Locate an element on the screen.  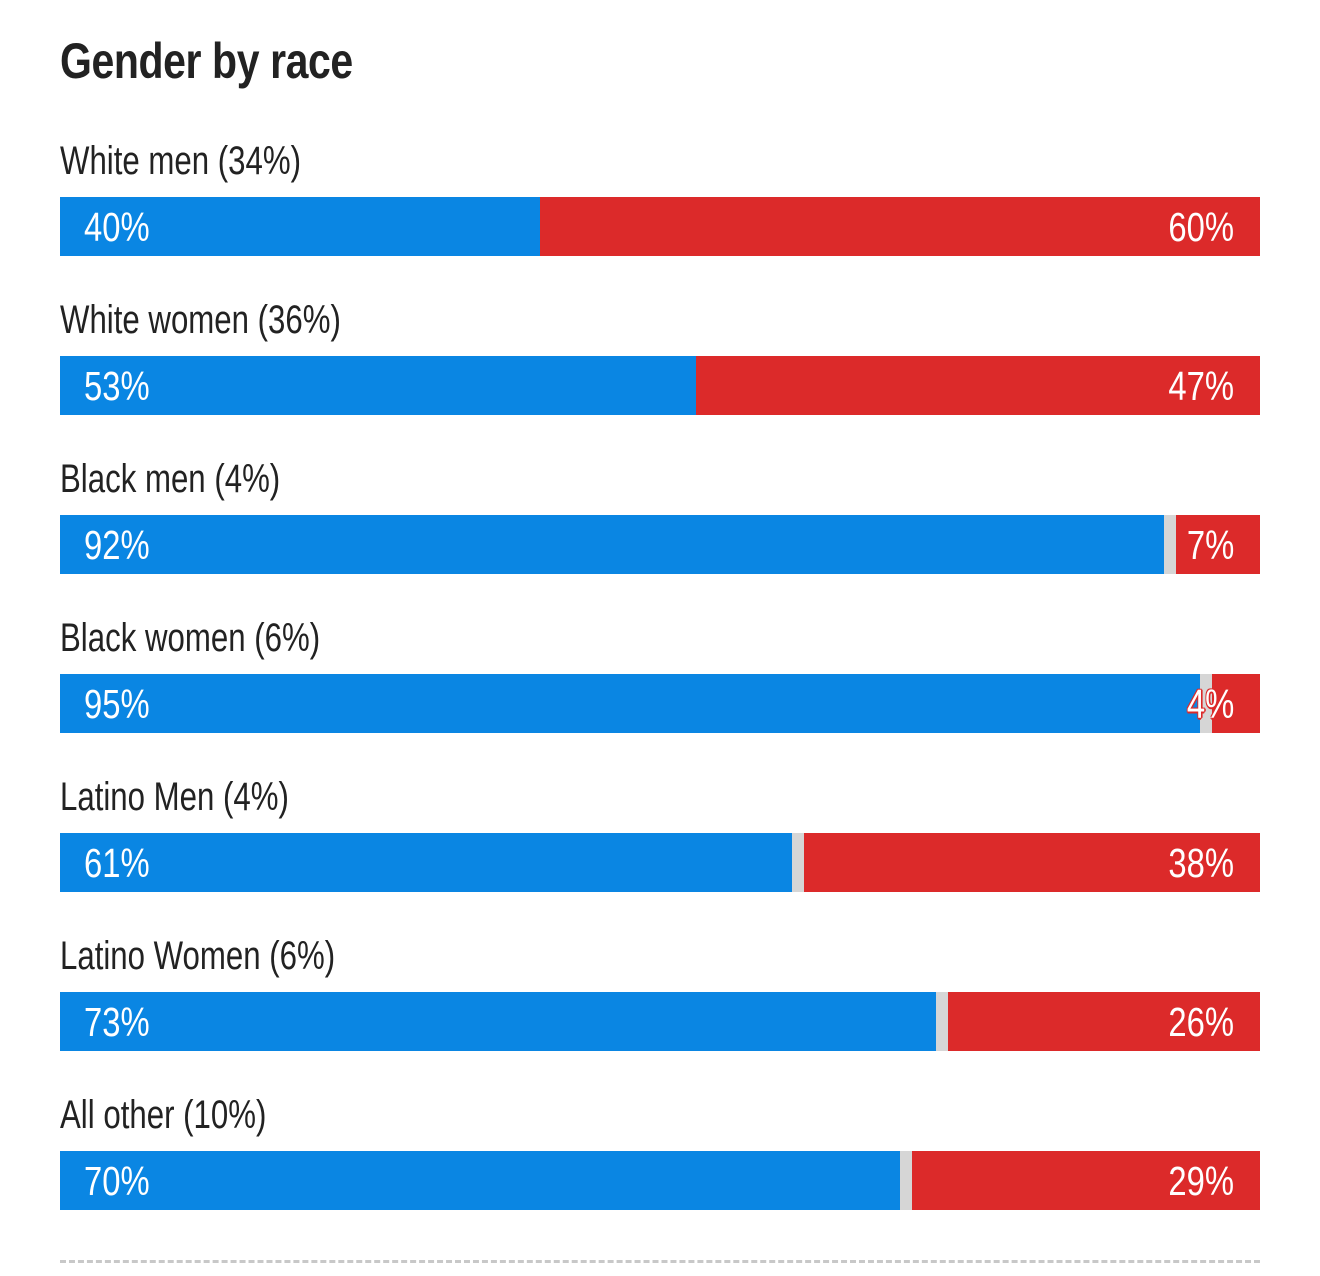
bar-row: Latino Men (4%) 61% 38% is located at coordinates (660, 834).